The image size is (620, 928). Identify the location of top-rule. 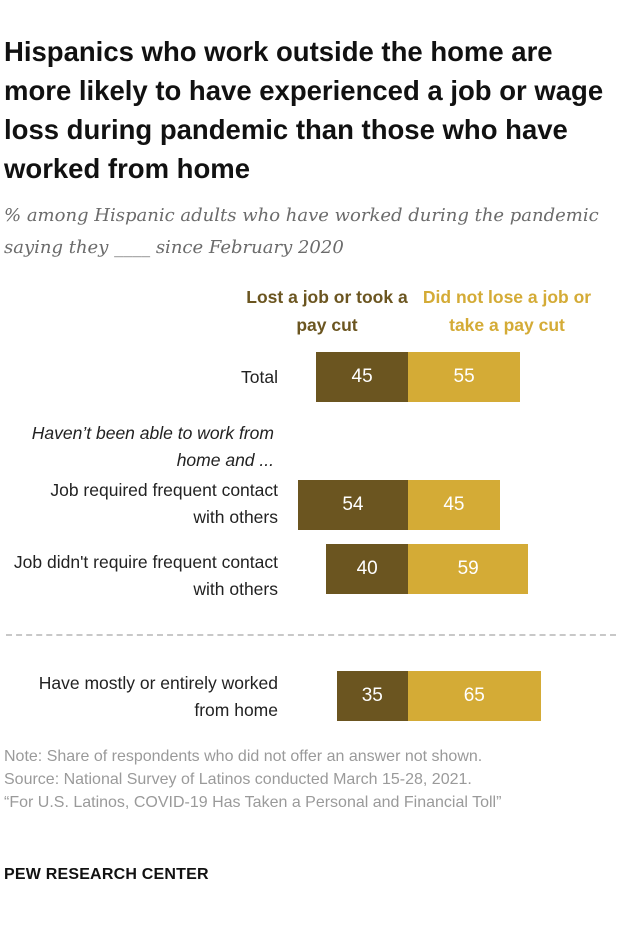
(310, 4).